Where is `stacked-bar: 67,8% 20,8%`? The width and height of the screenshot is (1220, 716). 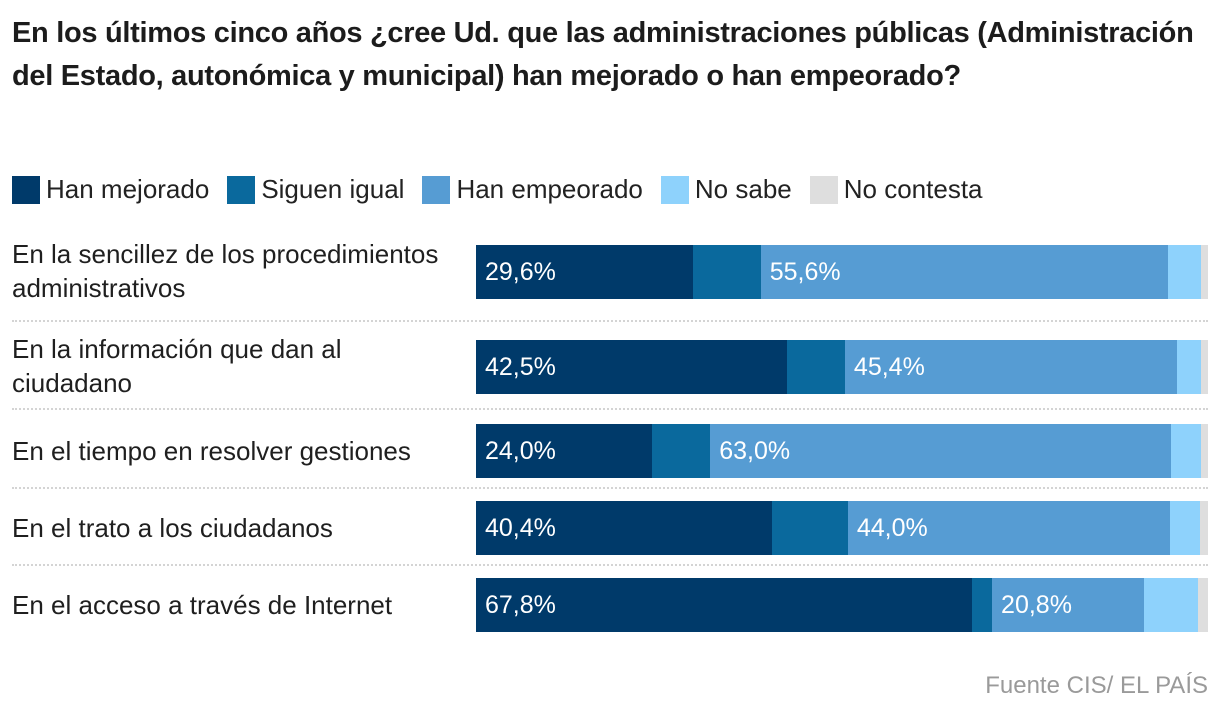
stacked-bar: 67,8% 20,8% is located at coordinates (842, 605).